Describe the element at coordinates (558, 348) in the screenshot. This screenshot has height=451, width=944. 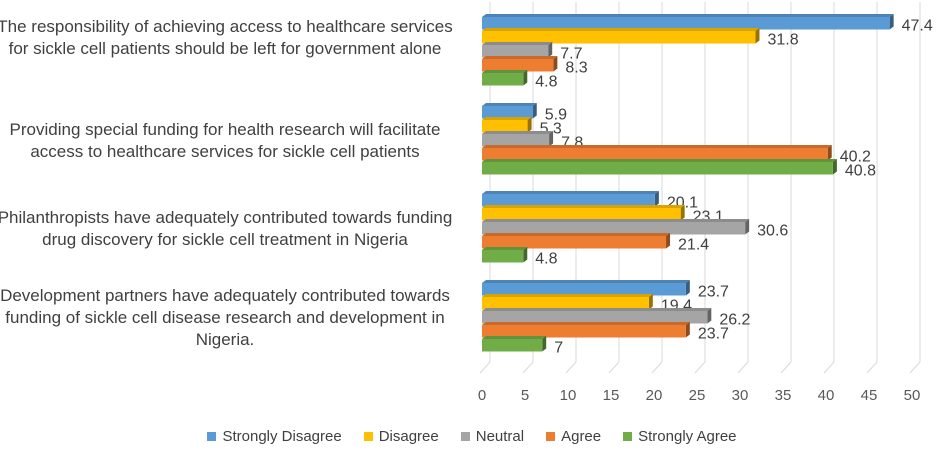
I see `data-label: 7` at that location.